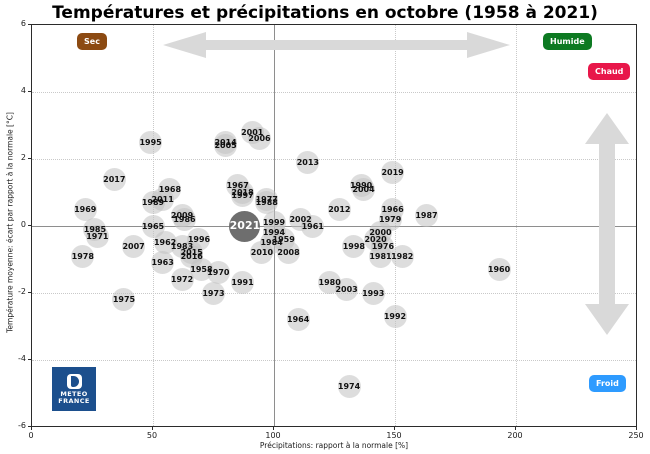  Describe the element at coordinates (361, 186) in the screenshot. I see `year-label-1990: 1990` at that location.